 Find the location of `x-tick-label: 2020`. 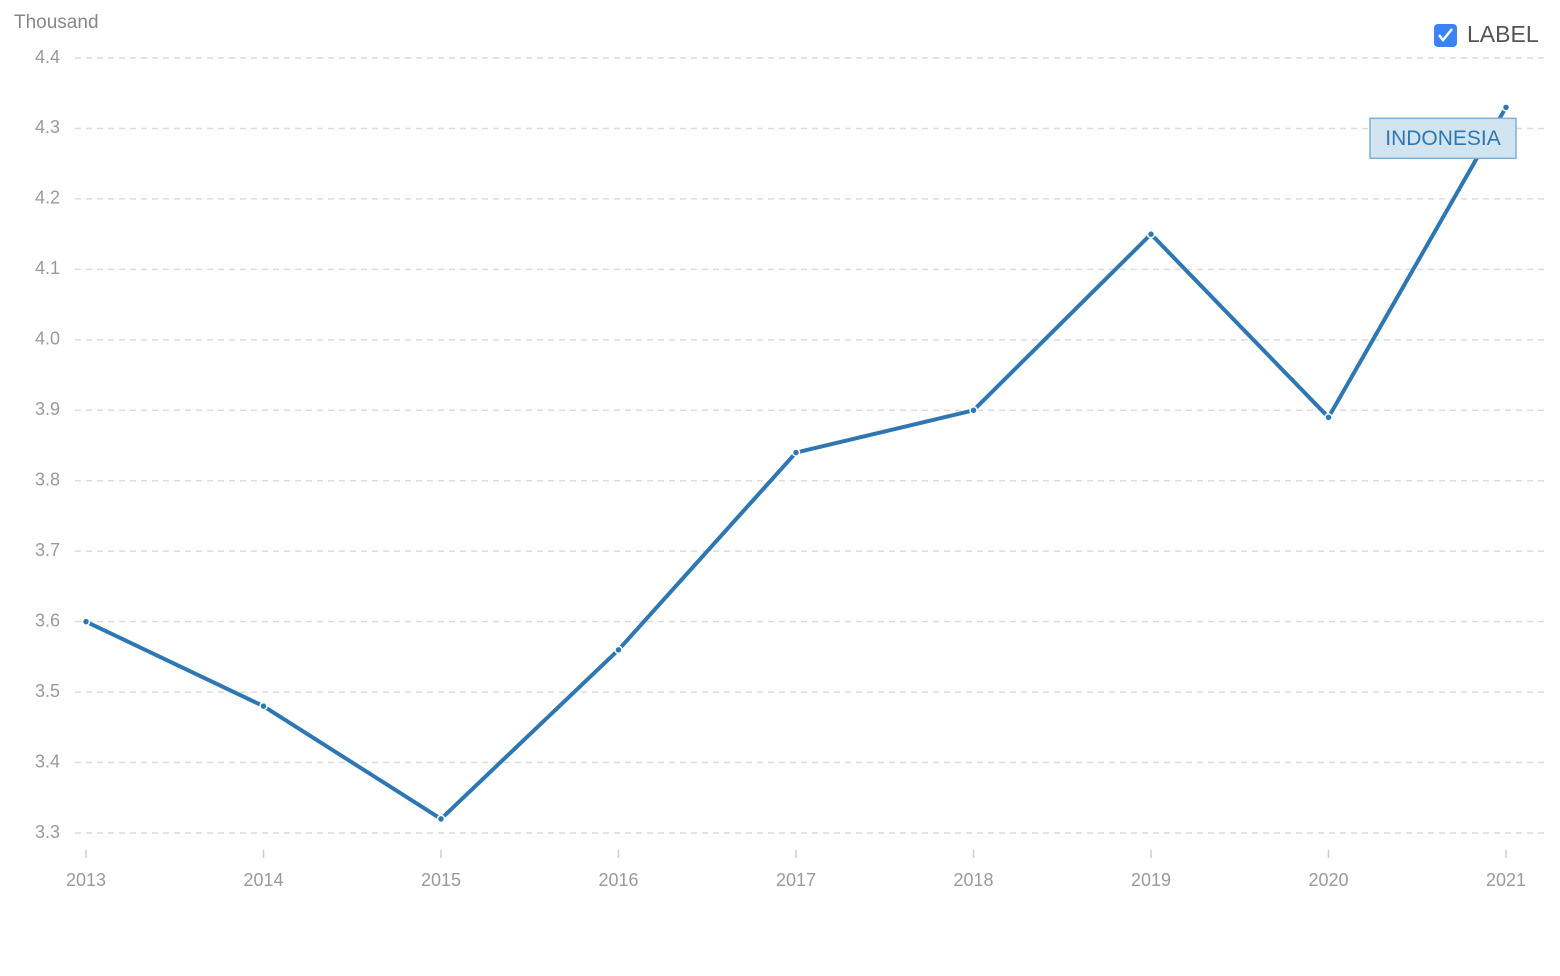

x-tick-label: 2020 is located at coordinates (1328, 880).